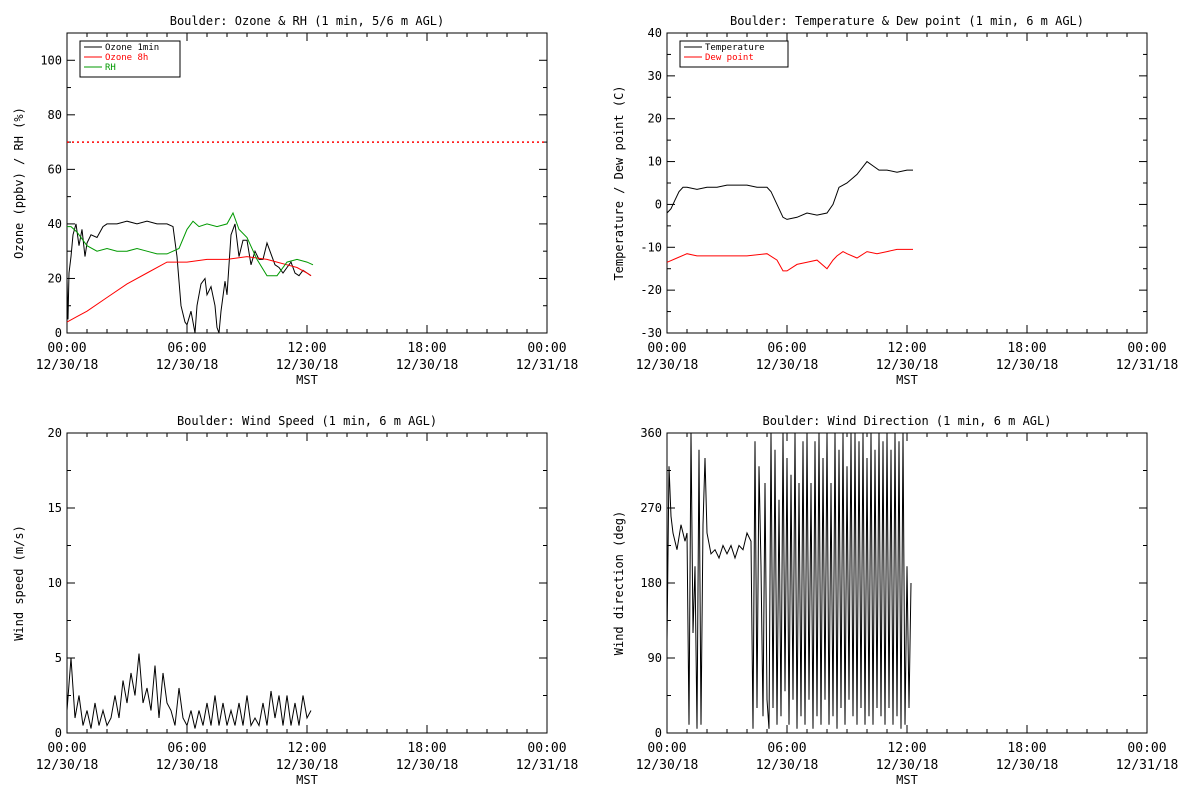  What do you see at coordinates (307, 21) in the screenshot?
I see `chart-title: Boulder: Ozone & RH (1 min, 5/6 m AGL)` at bounding box center [307, 21].